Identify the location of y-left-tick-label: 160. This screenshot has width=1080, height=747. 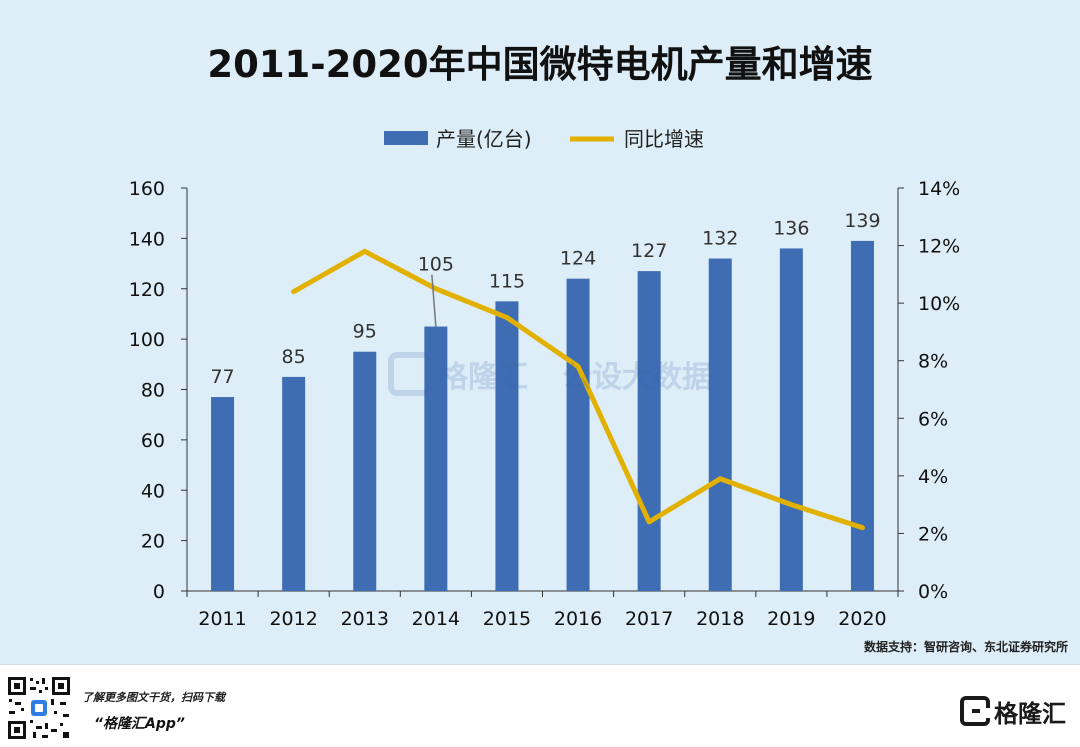
(147, 189).